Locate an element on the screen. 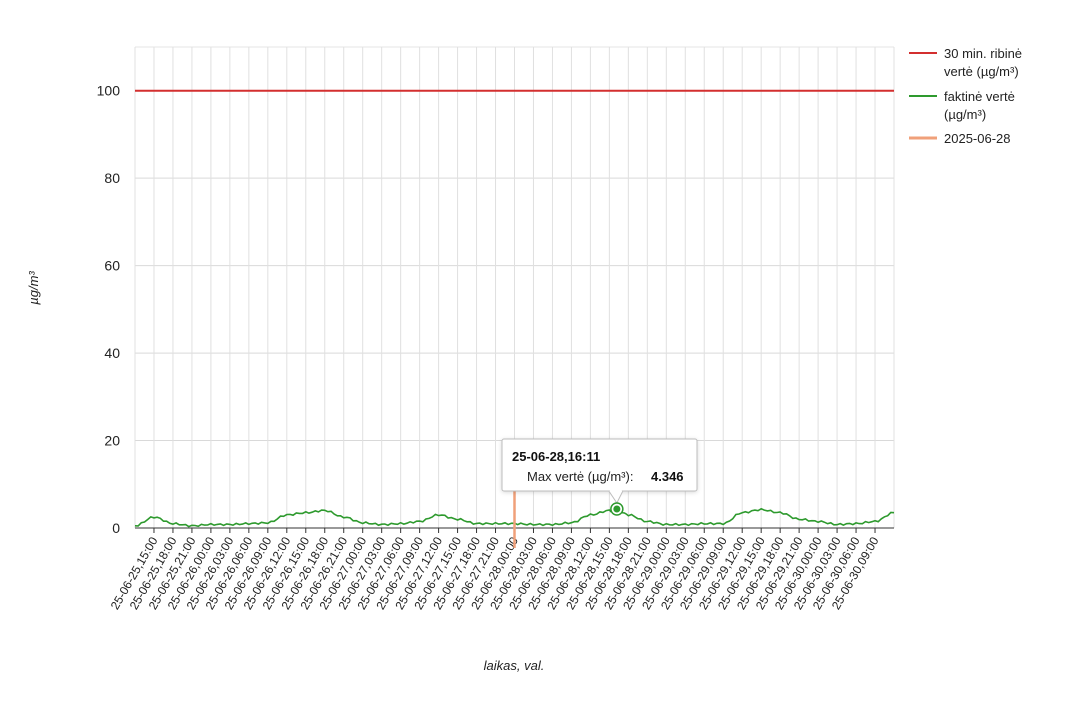 The height and width of the screenshot is (705, 1076). legend-label: 2025-06-28 is located at coordinates (977, 138).